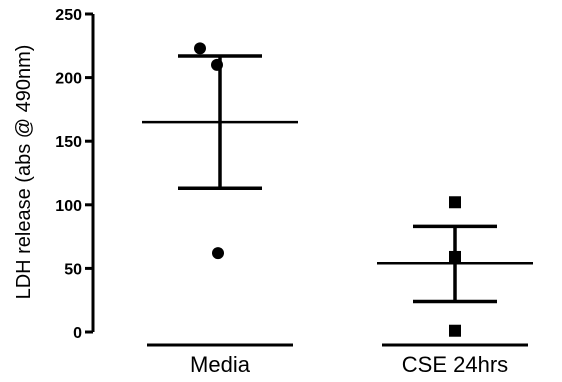 The width and height of the screenshot is (562, 382). I want to click on y-axis-title: LDH release (abs @ 490nm), so click(24, 172).